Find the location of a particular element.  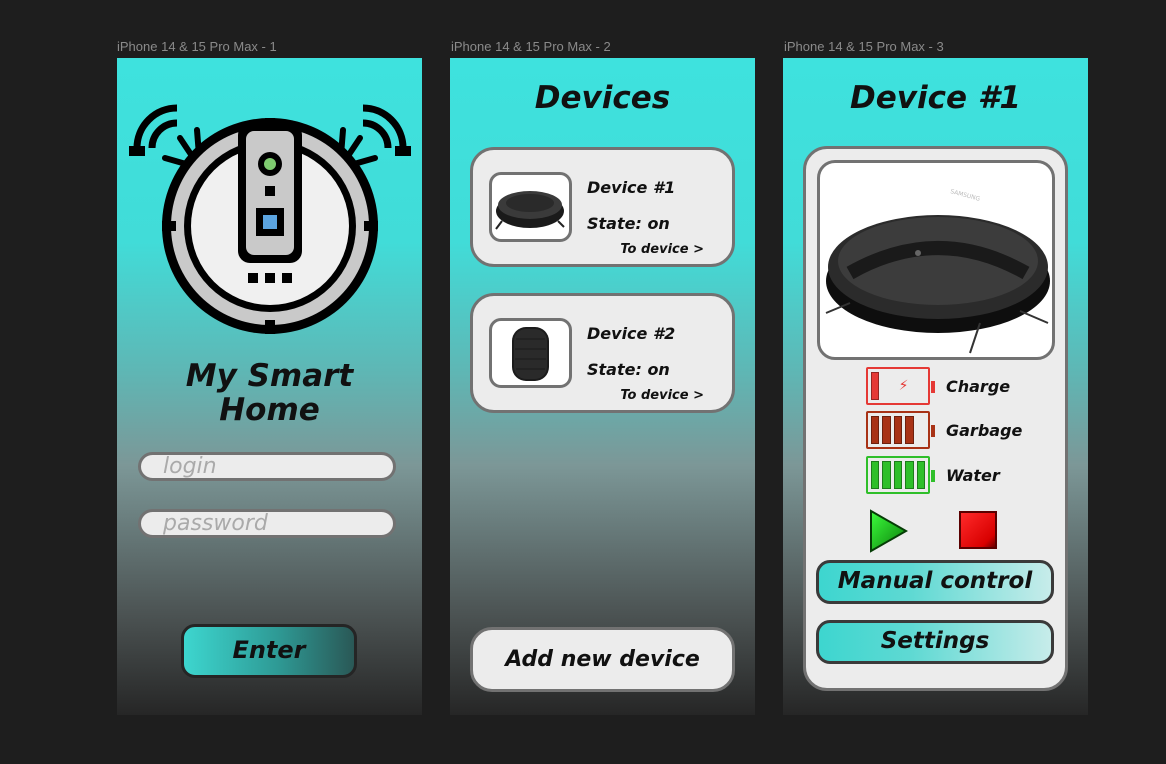

robot-vacuum-logo-icon is located at coordinates (270, 219).